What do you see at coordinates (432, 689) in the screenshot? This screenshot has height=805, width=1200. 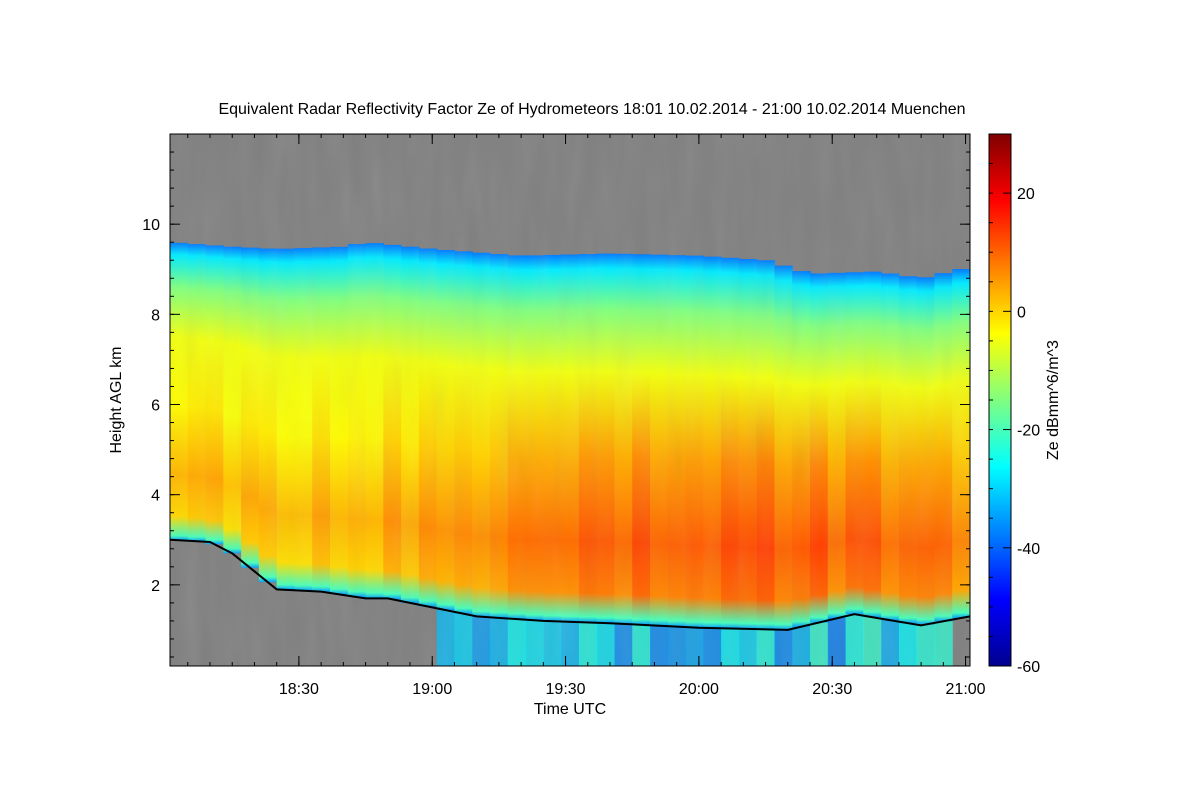 I see `x-tick-label: 19:00` at bounding box center [432, 689].